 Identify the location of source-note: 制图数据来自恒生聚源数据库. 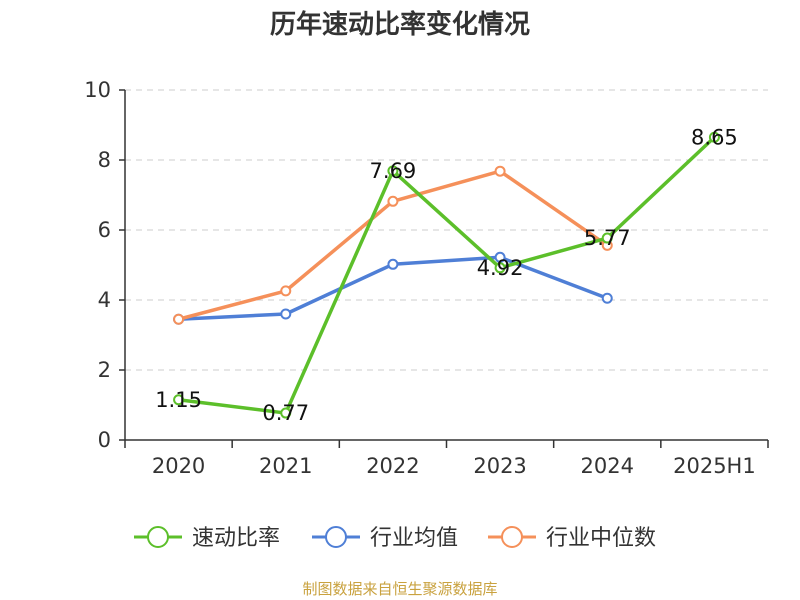
(400, 589).